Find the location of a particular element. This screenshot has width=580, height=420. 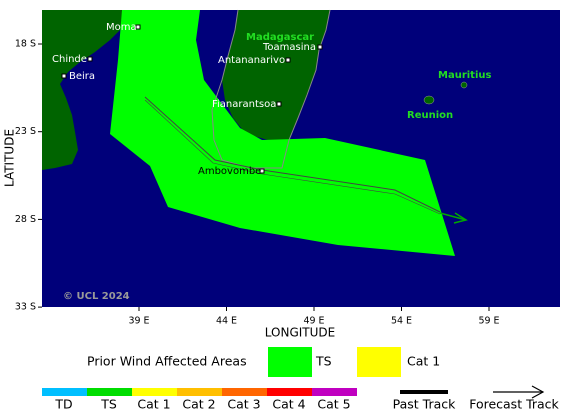

place-label: Chinde is located at coordinates (69, 59).